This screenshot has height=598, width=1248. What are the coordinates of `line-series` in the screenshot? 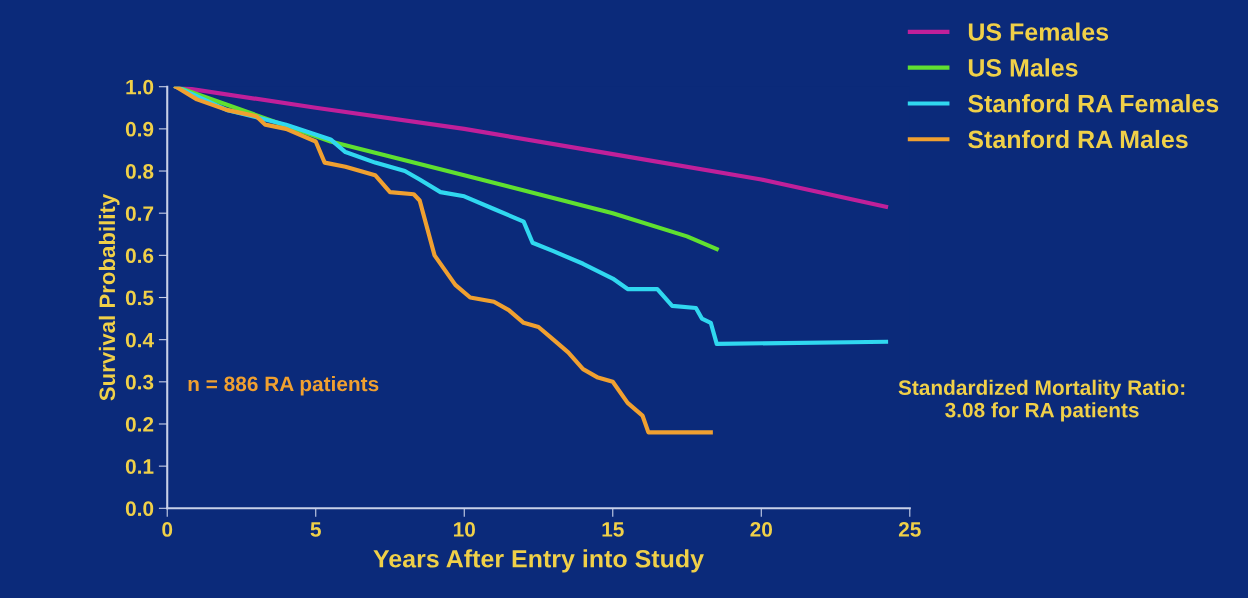 It's located at (531, 147).